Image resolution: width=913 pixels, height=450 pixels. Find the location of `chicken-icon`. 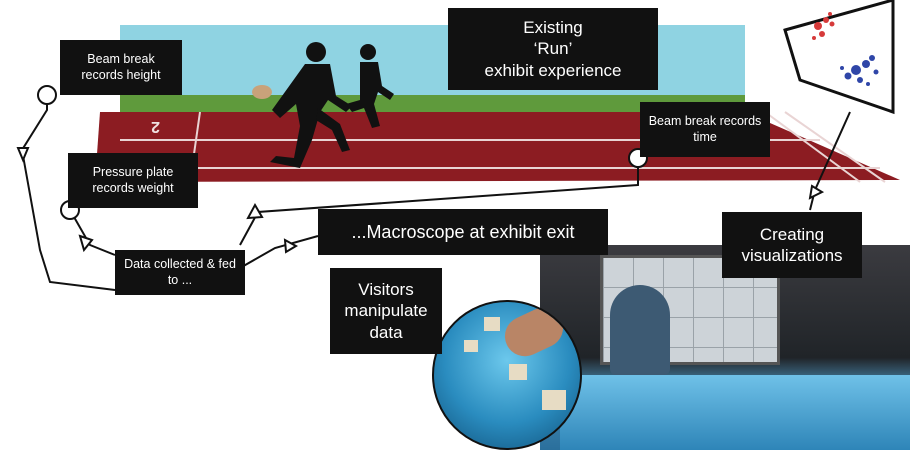

chicken-icon is located at coordinates (262, 92).